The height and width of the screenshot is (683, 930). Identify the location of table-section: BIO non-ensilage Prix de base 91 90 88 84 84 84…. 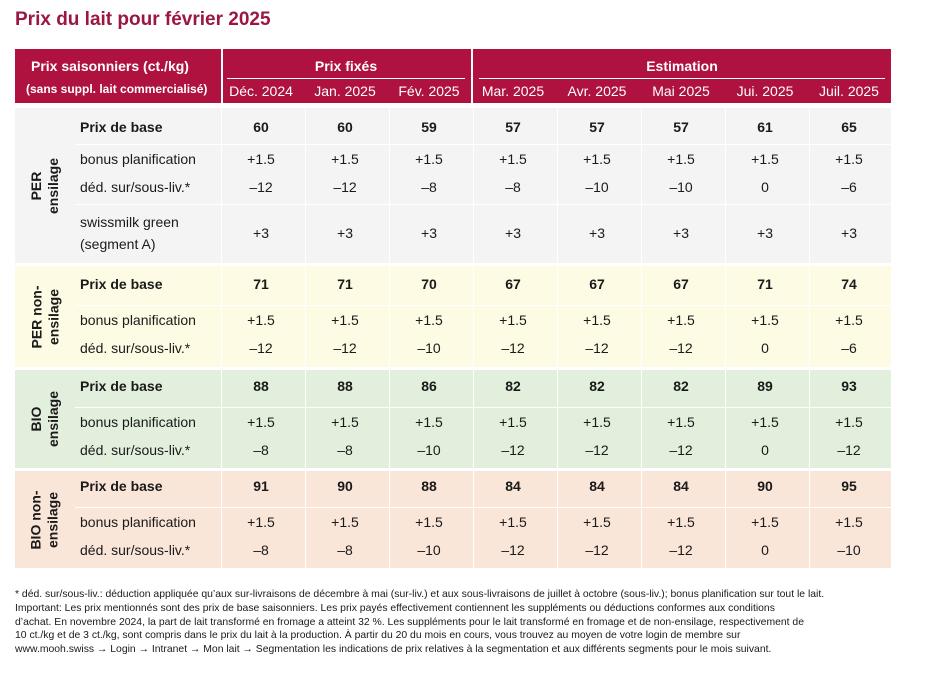
(453, 519).